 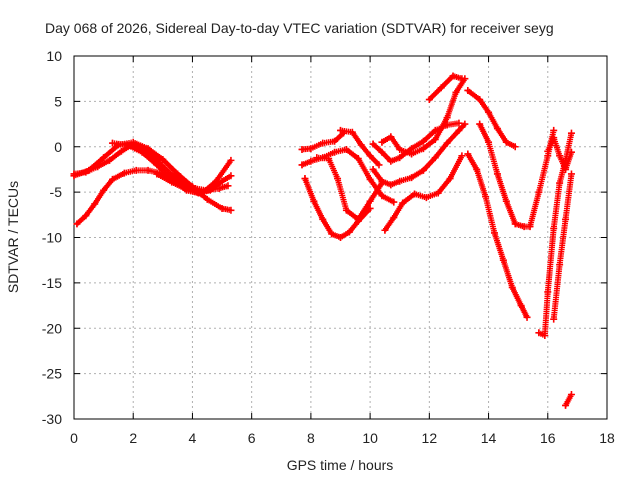 I want to click on series-arc-v, so click(x=568, y=399).